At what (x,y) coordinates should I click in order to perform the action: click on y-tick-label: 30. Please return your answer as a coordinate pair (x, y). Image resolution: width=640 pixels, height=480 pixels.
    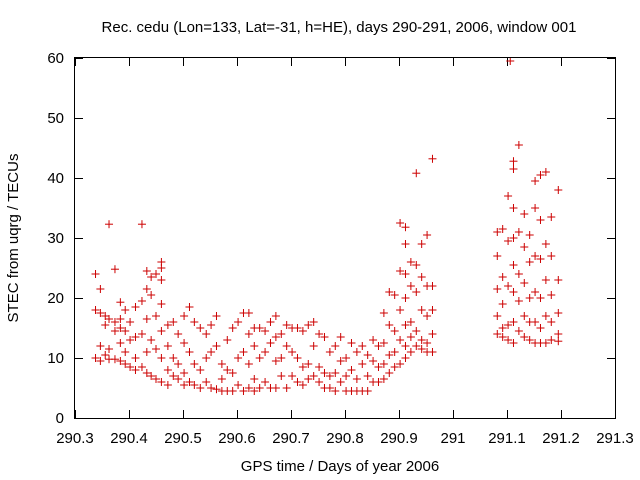
    Looking at the image, I should click on (55, 238).